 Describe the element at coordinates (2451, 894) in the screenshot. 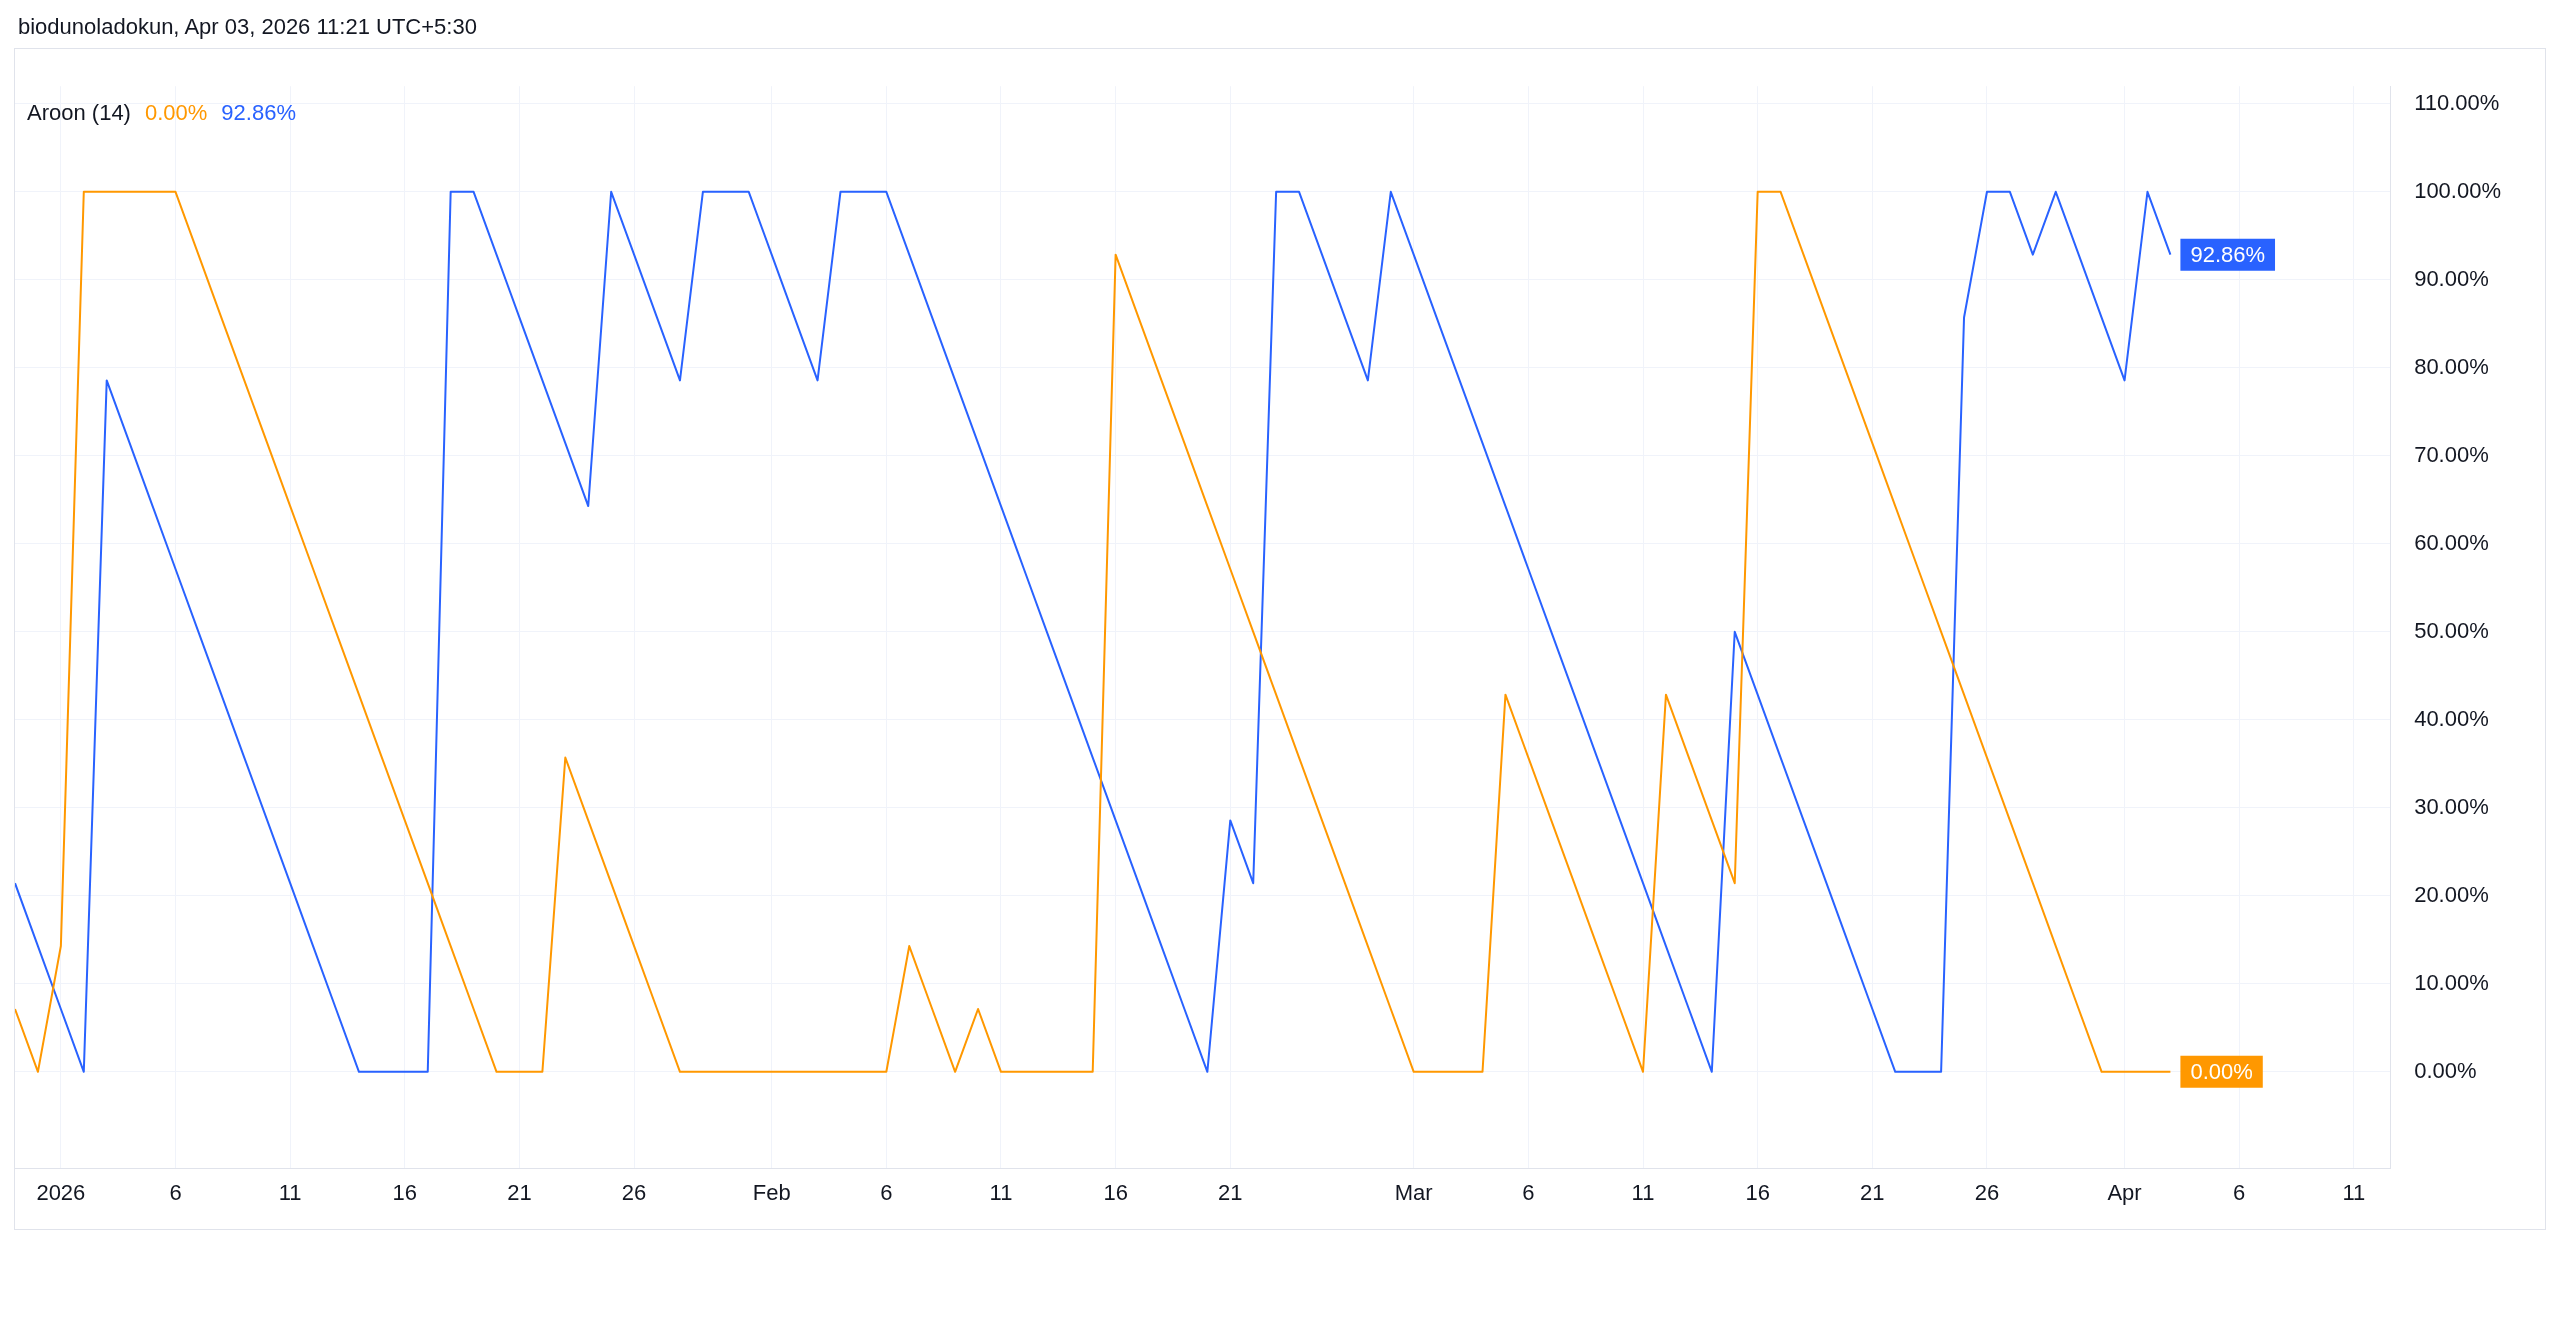

I see `y-tick-label: 20.00%` at that location.